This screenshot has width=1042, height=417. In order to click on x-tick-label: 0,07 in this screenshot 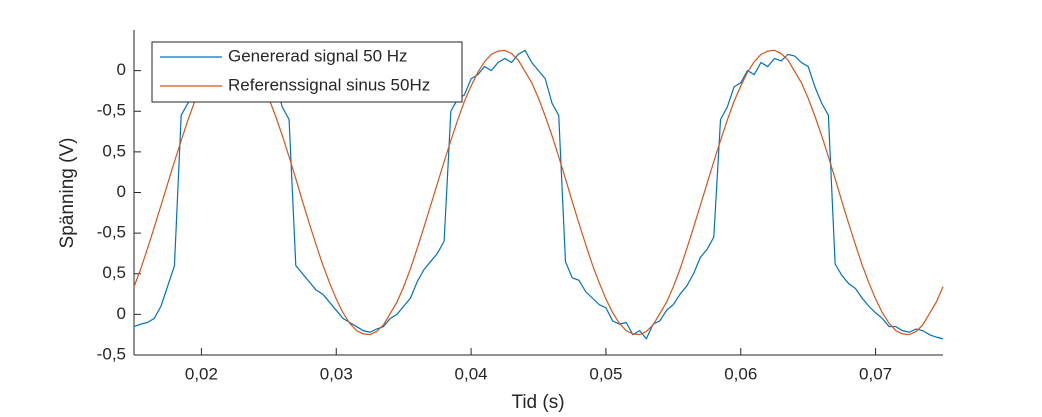, I will do `click(875, 373)`.